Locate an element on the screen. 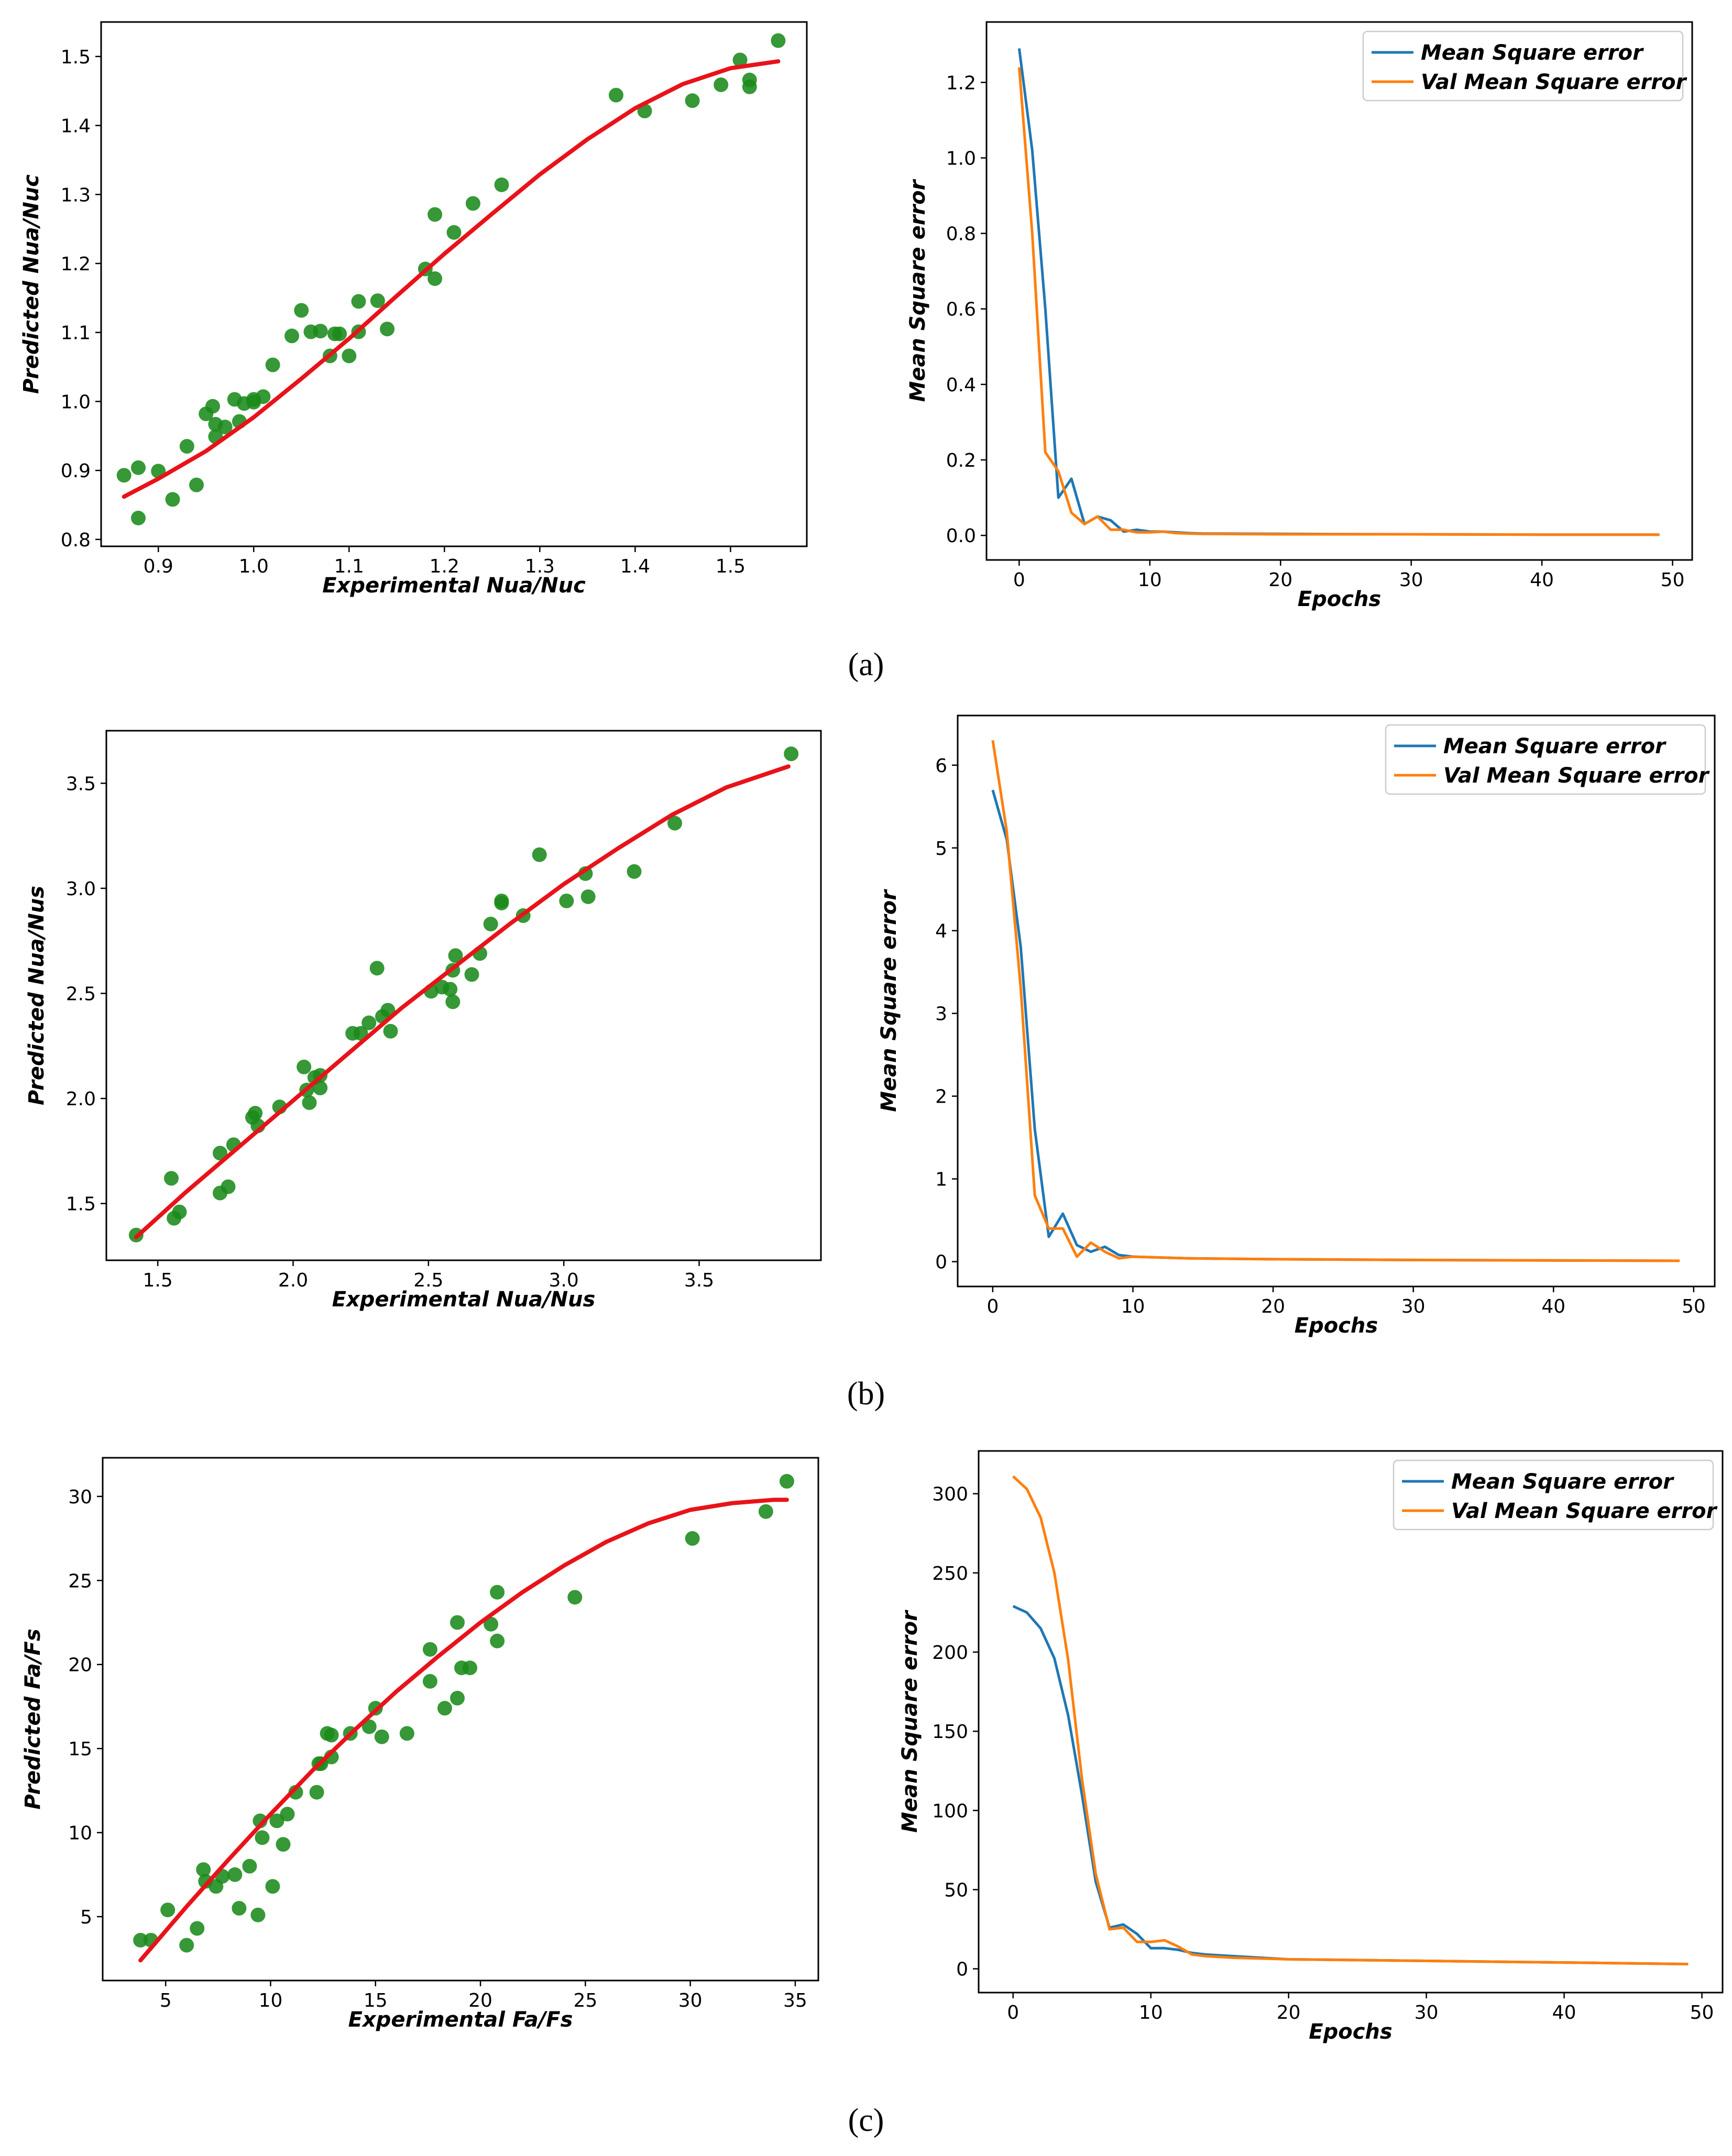 The width and height of the screenshot is (1732, 2156). y-tick-label: 0.2 is located at coordinates (961, 460).